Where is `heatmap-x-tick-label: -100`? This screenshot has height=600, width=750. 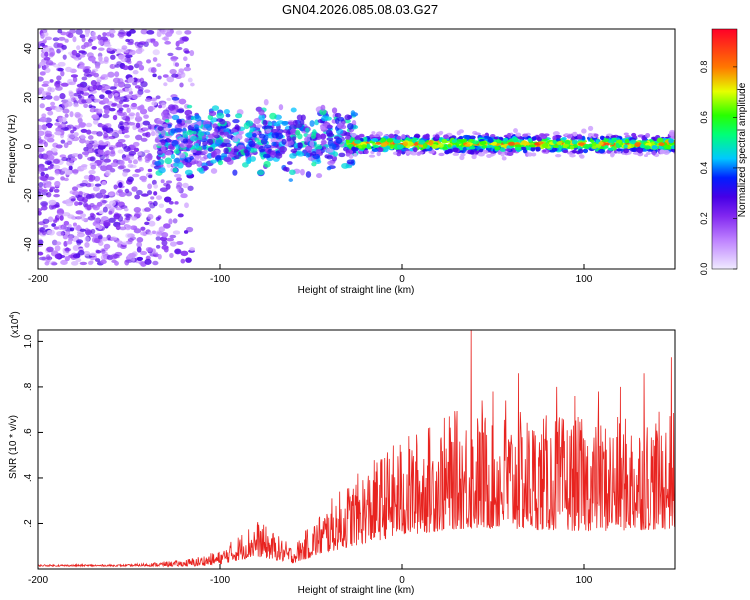 heatmap-x-tick-label: -100 is located at coordinates (220, 279).